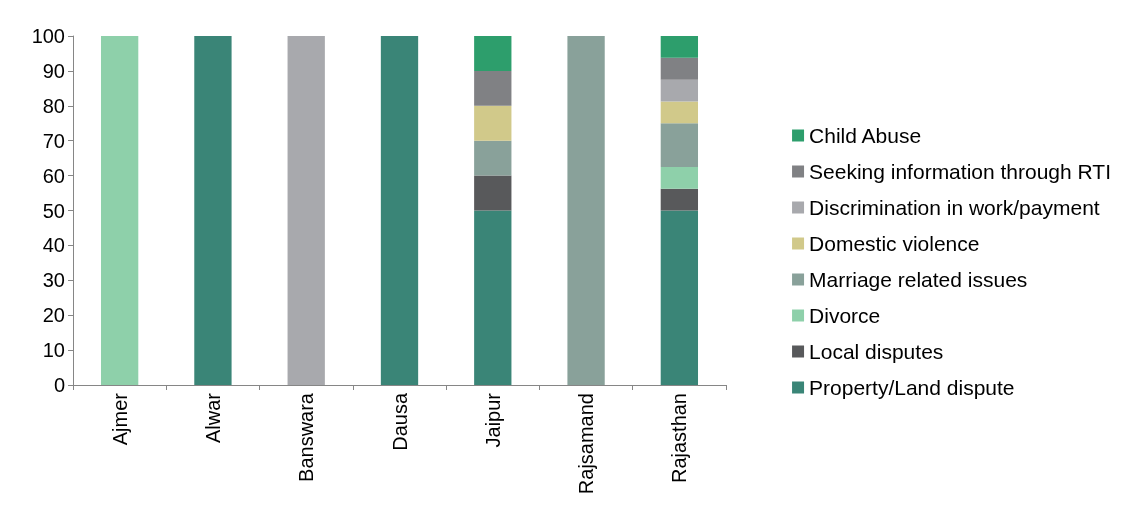 This screenshot has height=523, width=1134. Describe the element at coordinates (876, 351) in the screenshot. I see `legend-label: Local disputes` at that location.